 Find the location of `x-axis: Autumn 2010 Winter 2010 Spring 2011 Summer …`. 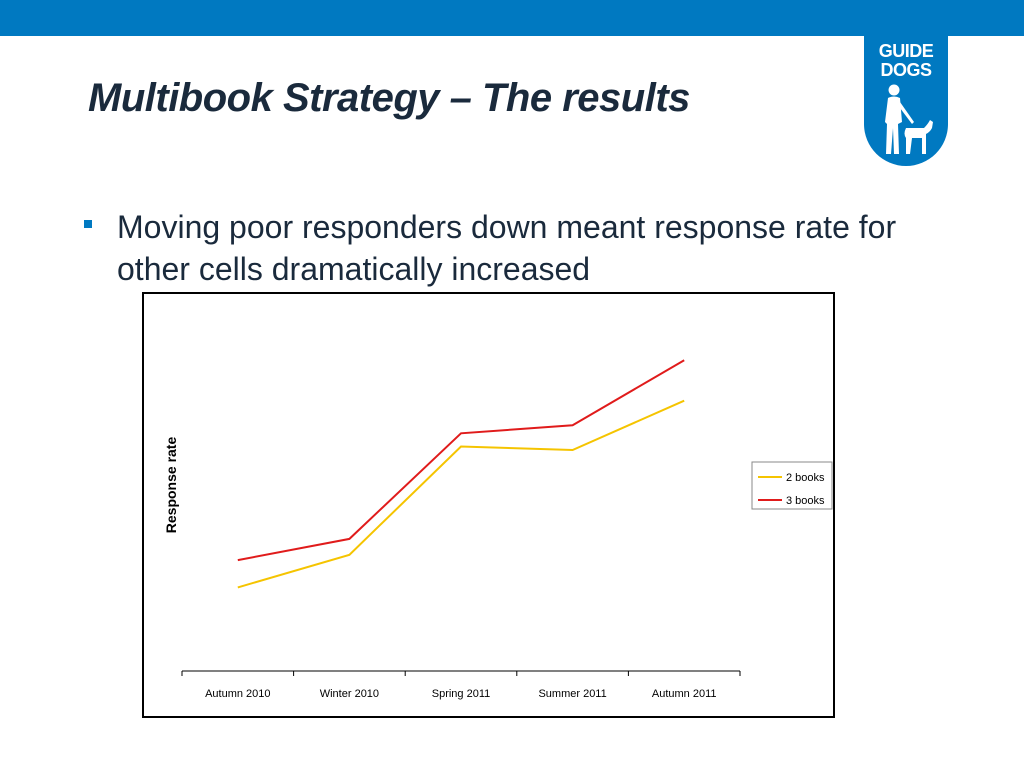

x-axis: Autumn 2010 Winter 2010 Spring 2011 Summer … is located at coordinates (461, 685).